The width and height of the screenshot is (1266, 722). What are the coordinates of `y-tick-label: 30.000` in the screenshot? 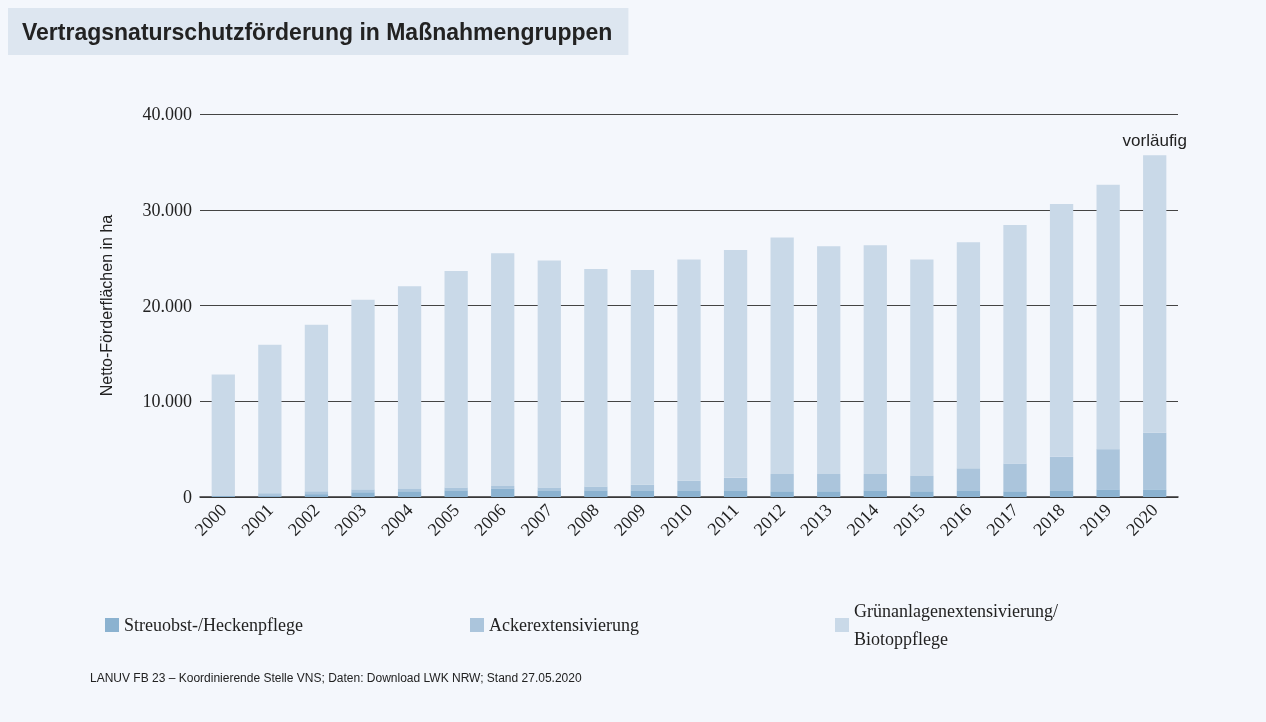 It's located at (167, 209).